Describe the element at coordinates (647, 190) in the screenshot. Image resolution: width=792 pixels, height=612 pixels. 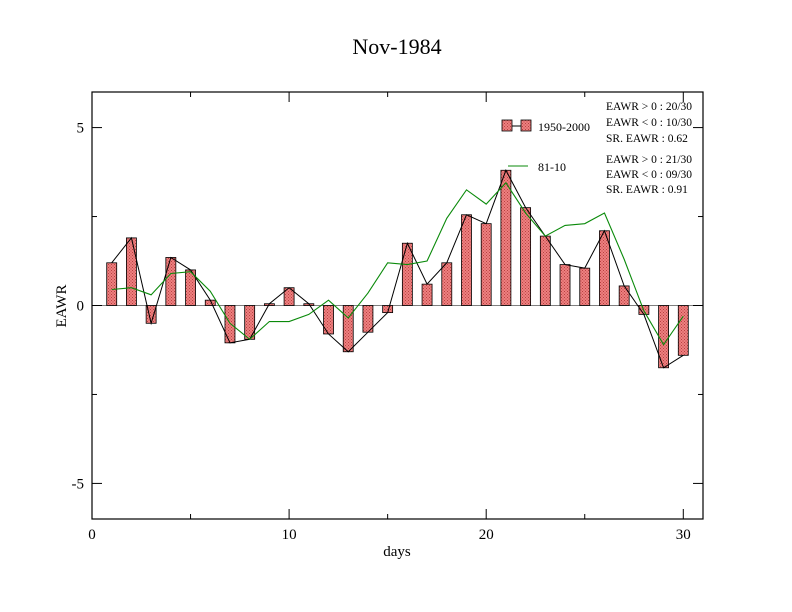
I see `annotation-2-sr: SR. EAWR : 0.91` at that location.